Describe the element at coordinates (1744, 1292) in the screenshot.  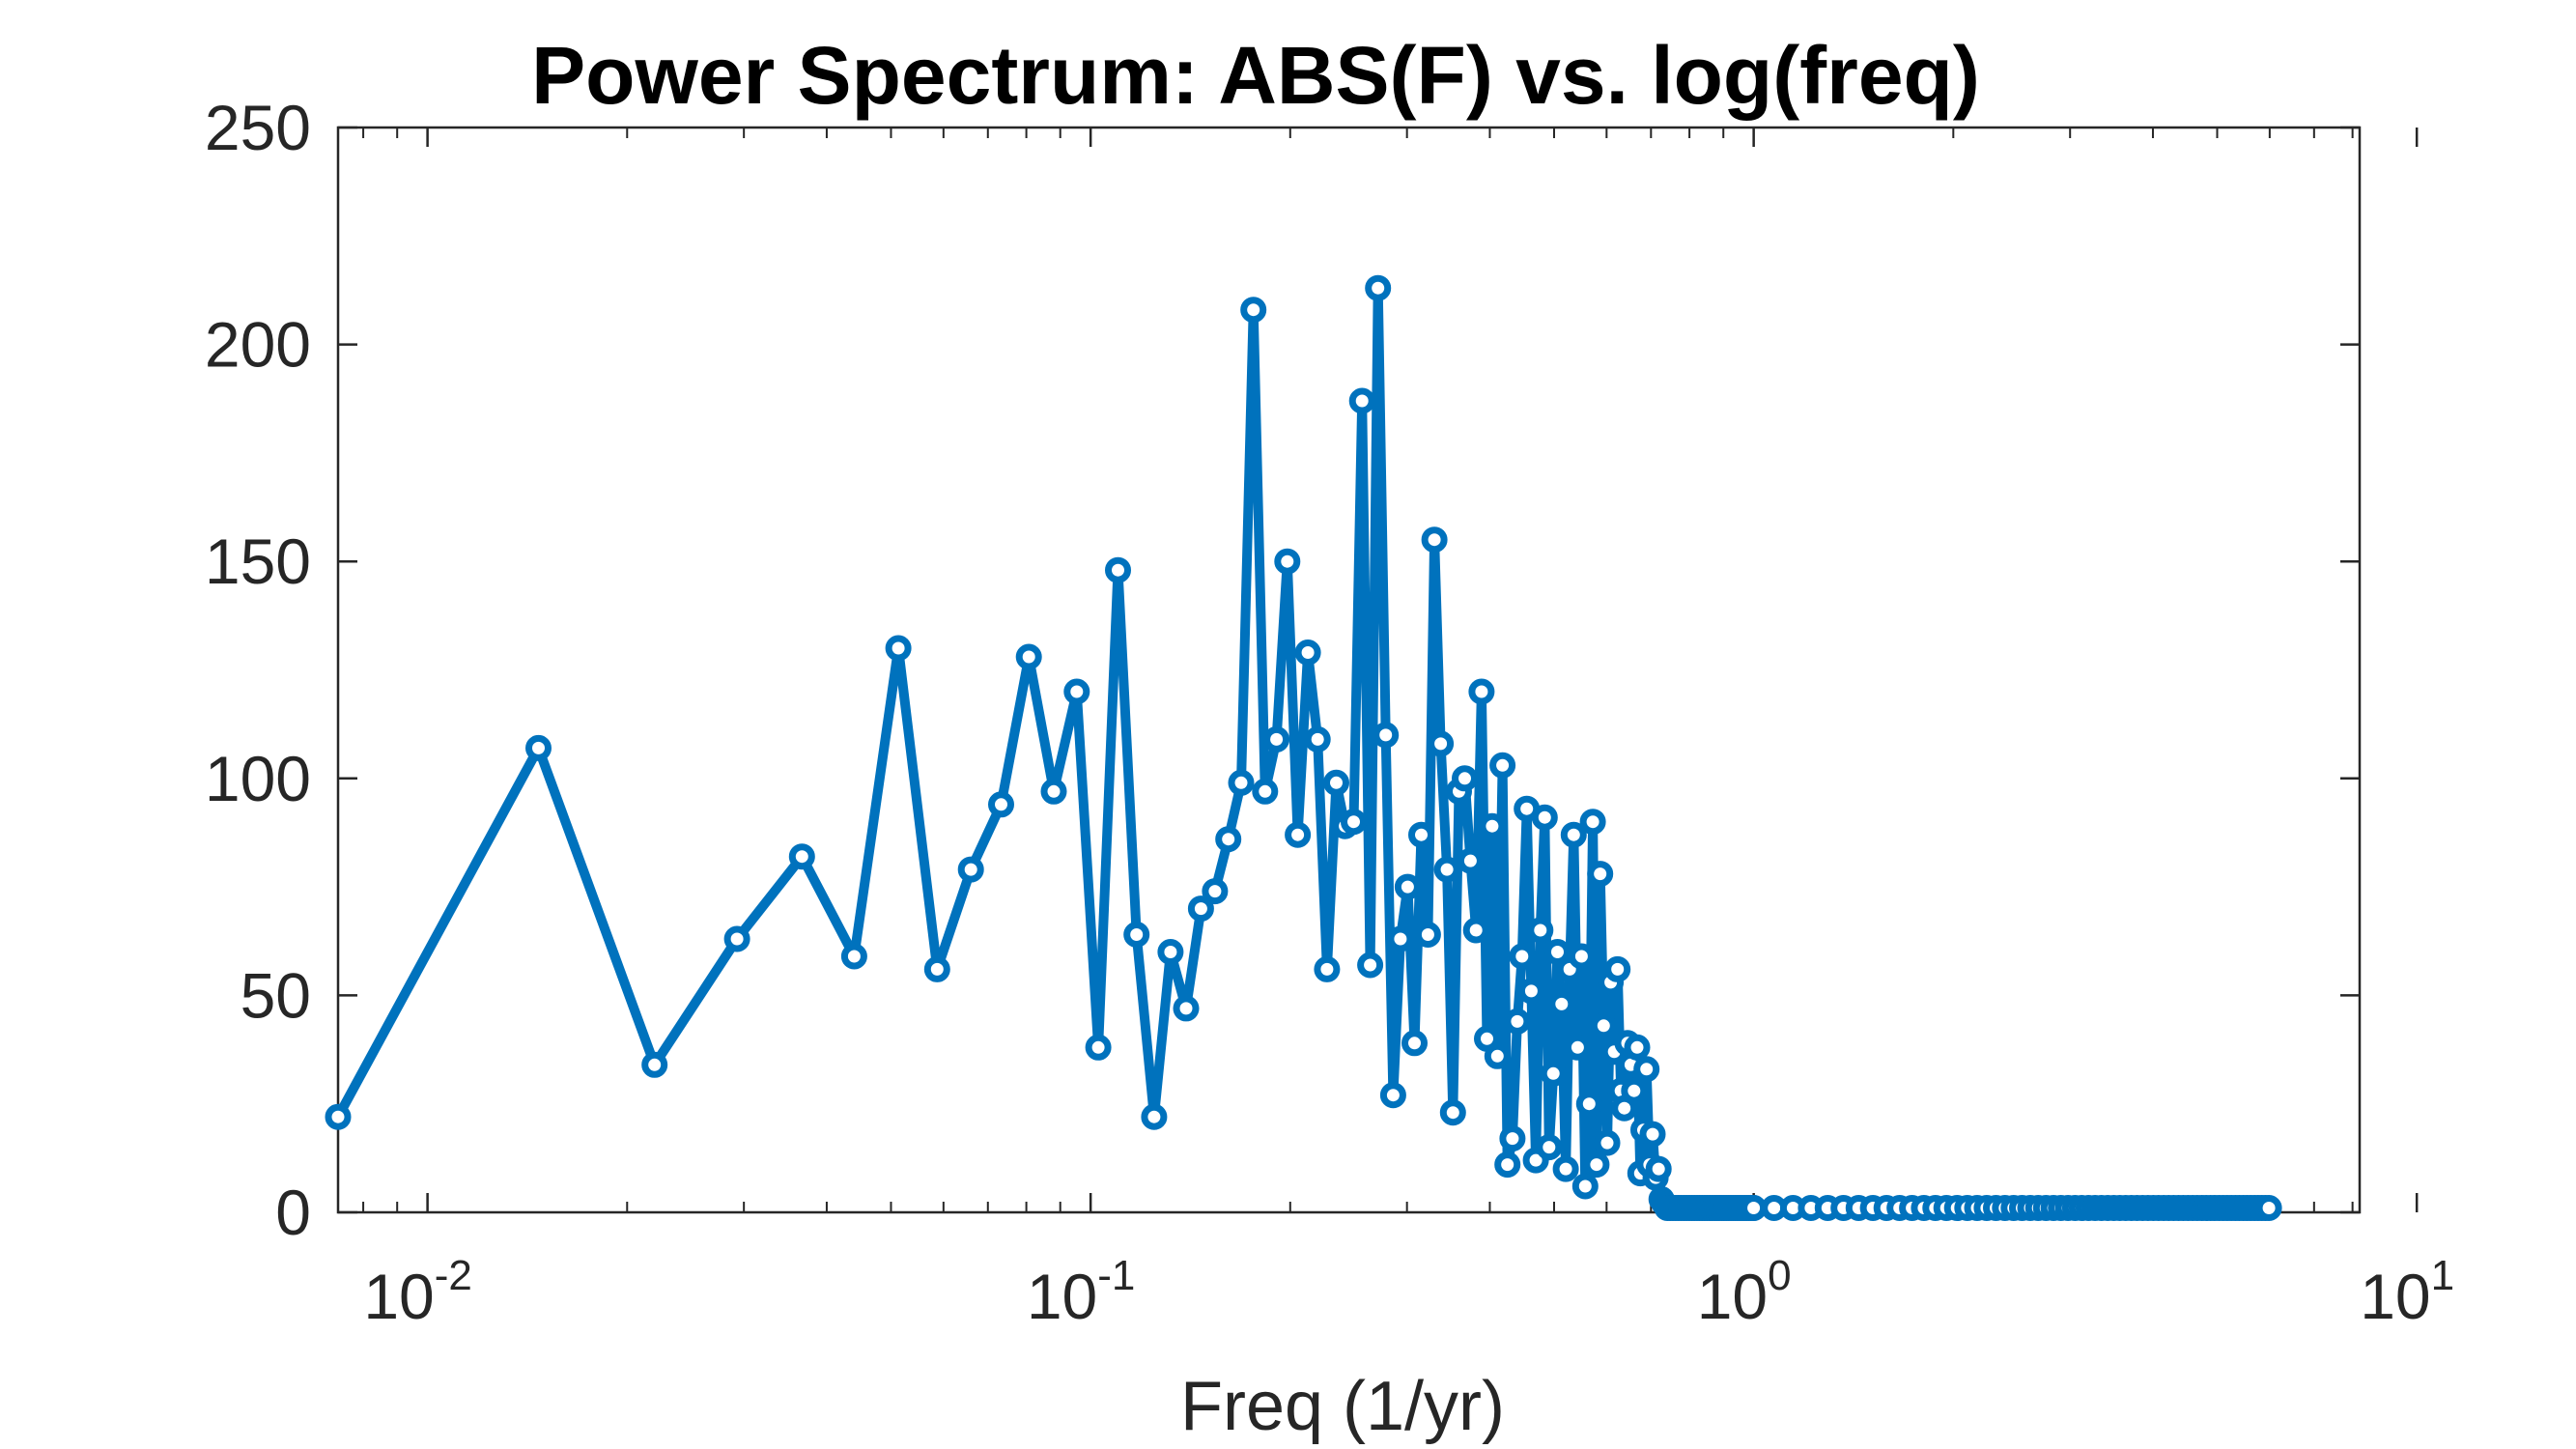
I see `x-tick-label: 10⁰` at that location.